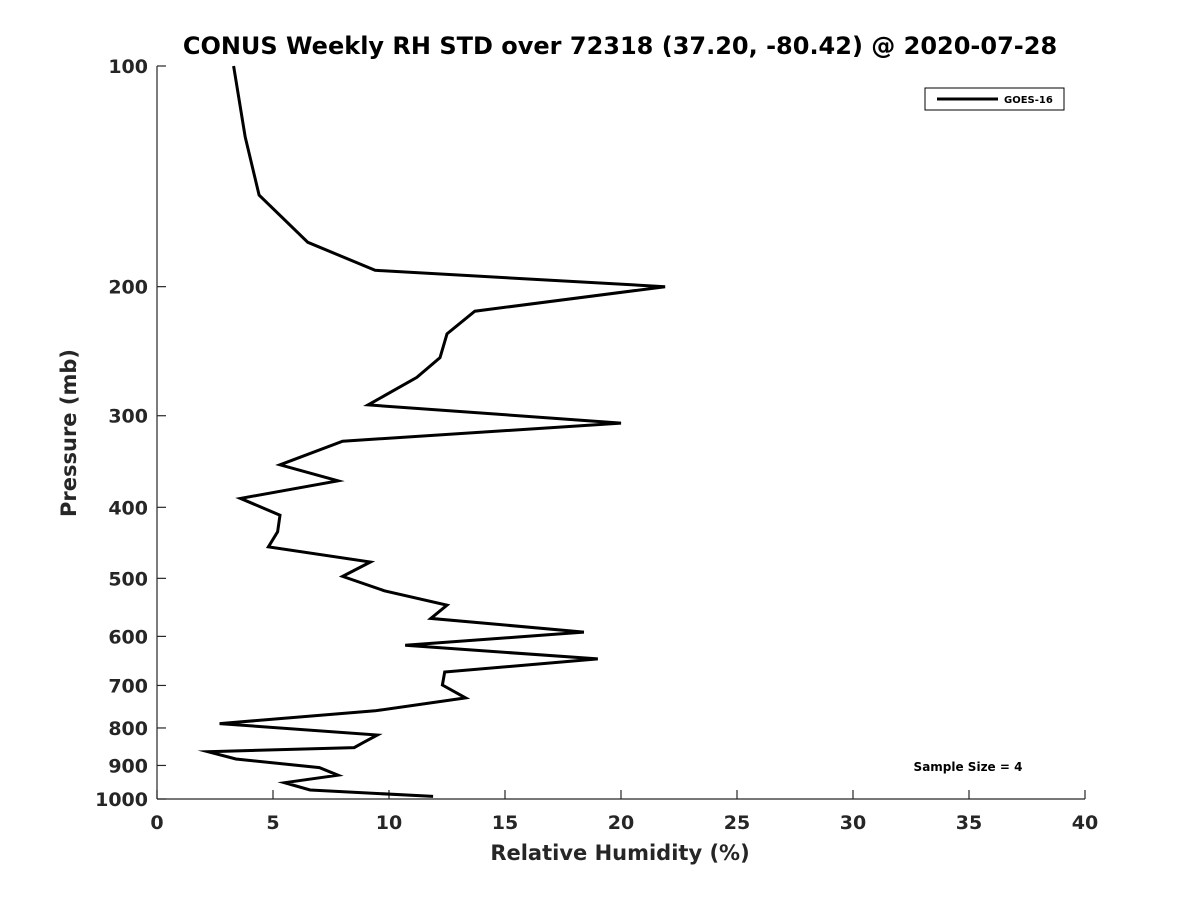 The width and height of the screenshot is (1200, 900). Describe the element at coordinates (968, 767) in the screenshot. I see `sample-size-annotation: Sample Size = 4` at that location.